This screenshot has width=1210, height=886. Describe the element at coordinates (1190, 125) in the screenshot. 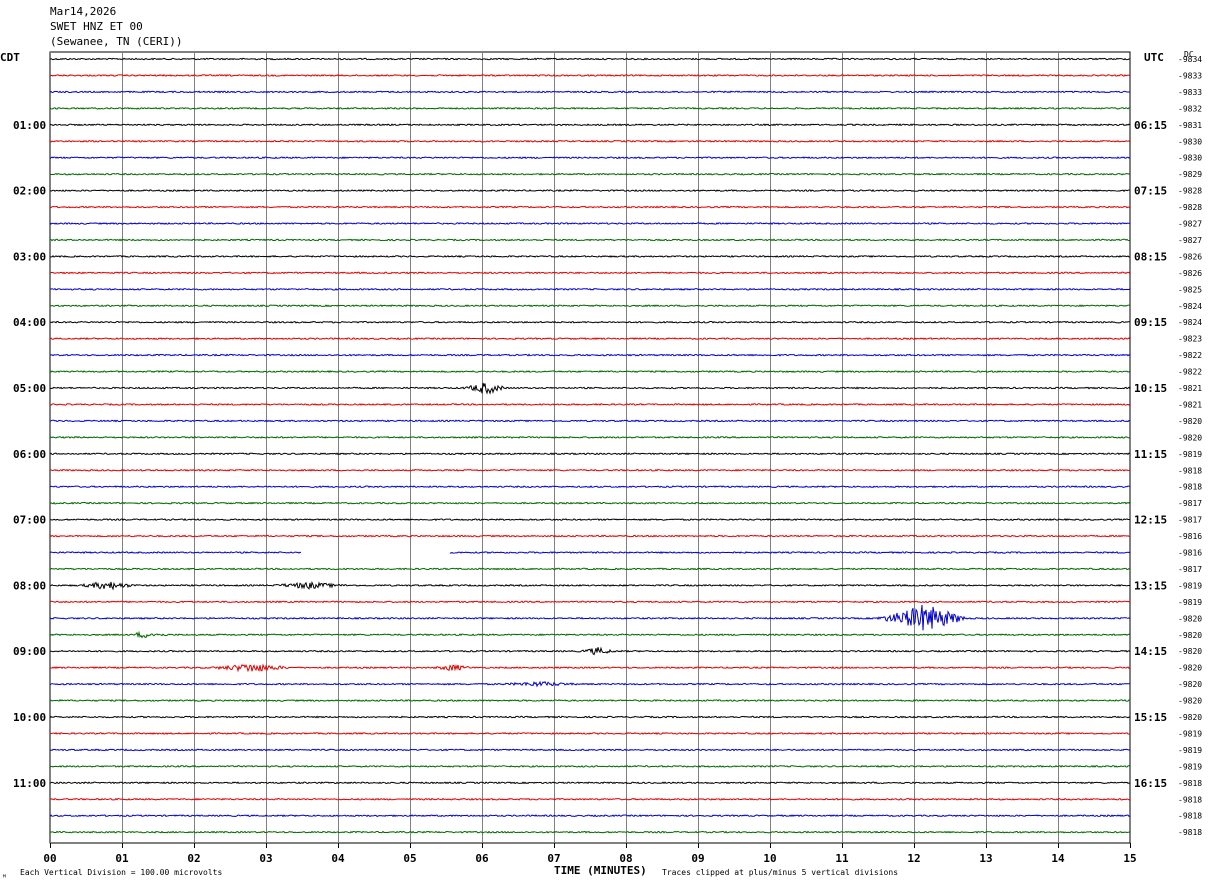

I see `dc-offset-label: -9831` at that location.